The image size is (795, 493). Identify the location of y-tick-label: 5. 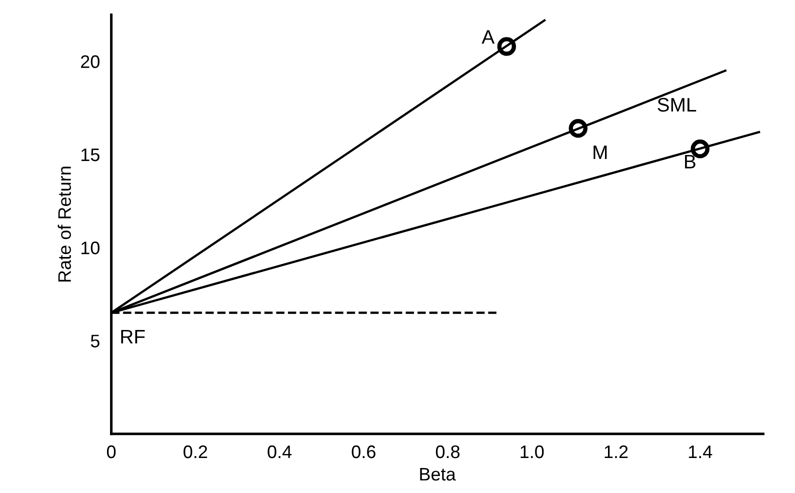
(95, 341).